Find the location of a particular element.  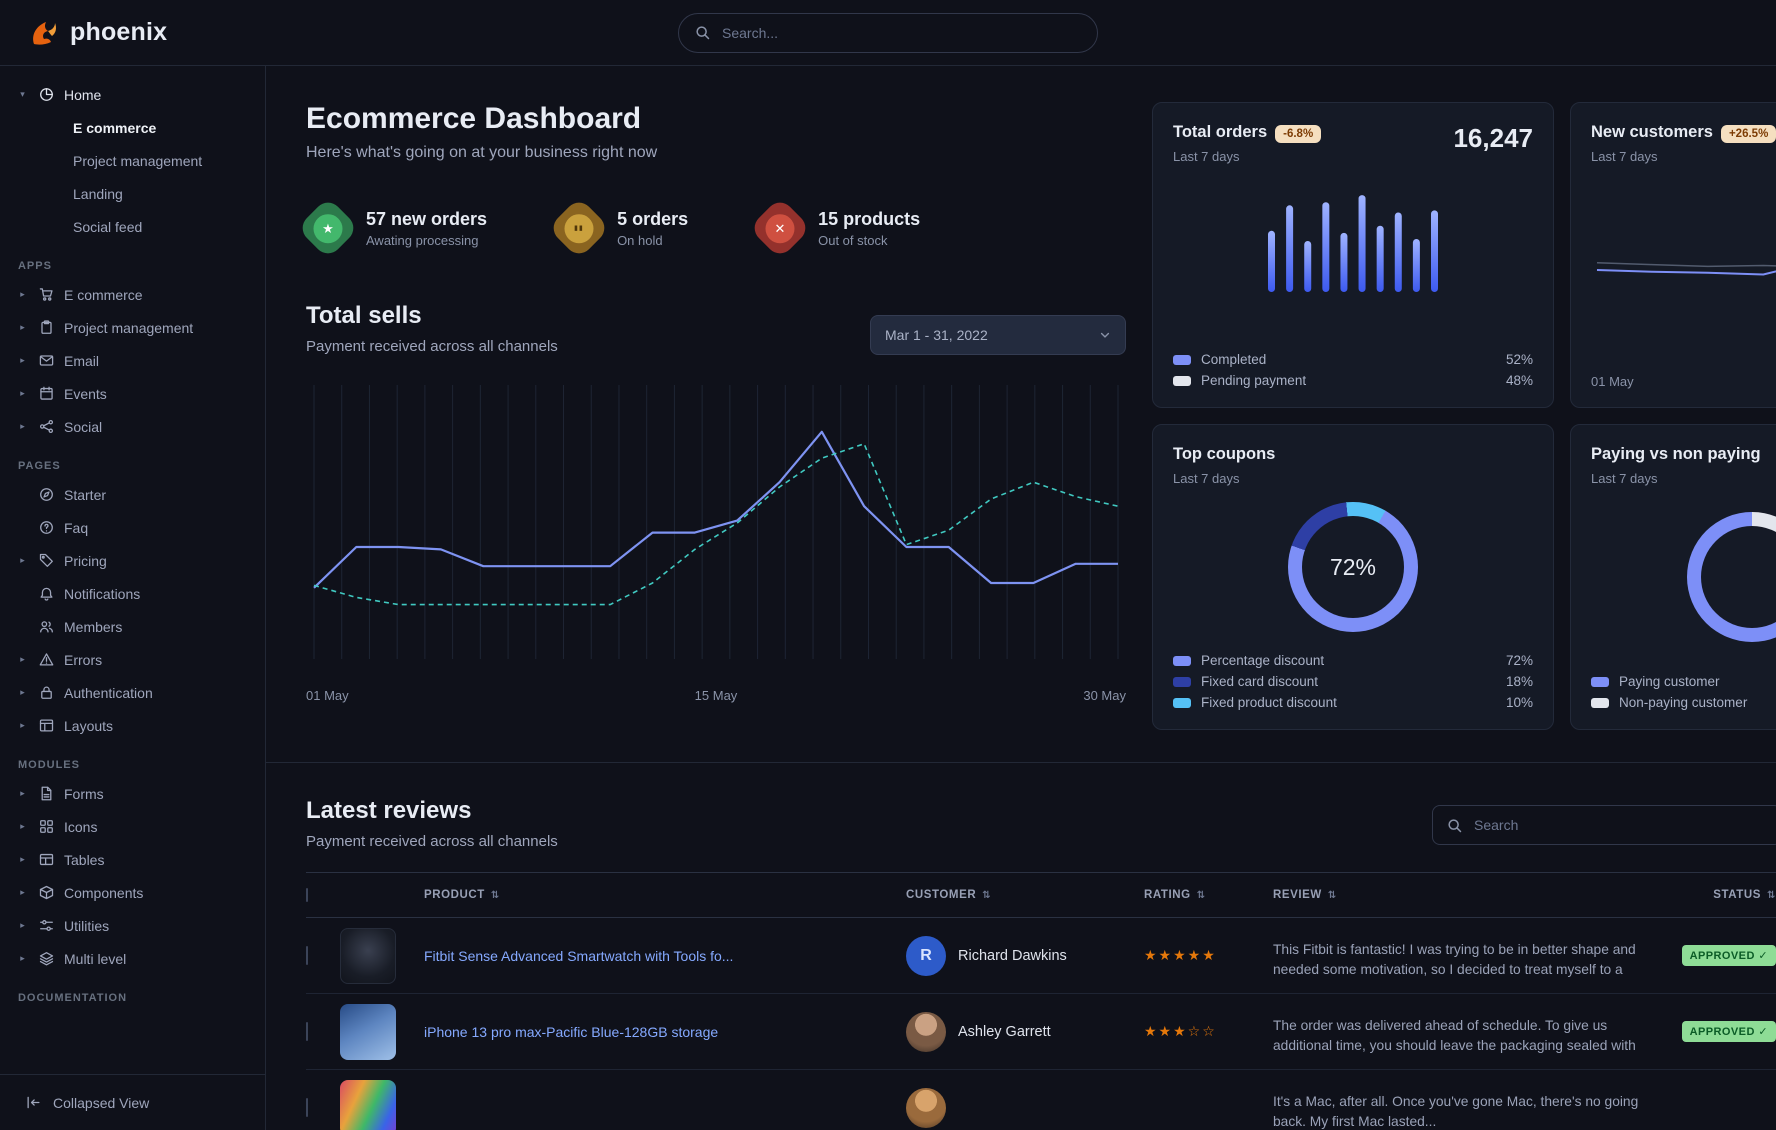

bell-icon is located at coordinates (46, 594).